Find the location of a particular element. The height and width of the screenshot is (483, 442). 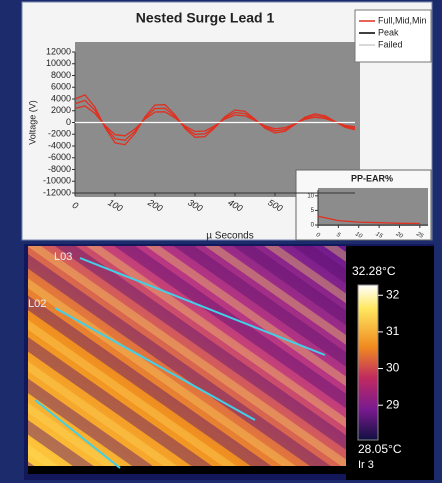

colorbar is located at coordinates (368, 362).